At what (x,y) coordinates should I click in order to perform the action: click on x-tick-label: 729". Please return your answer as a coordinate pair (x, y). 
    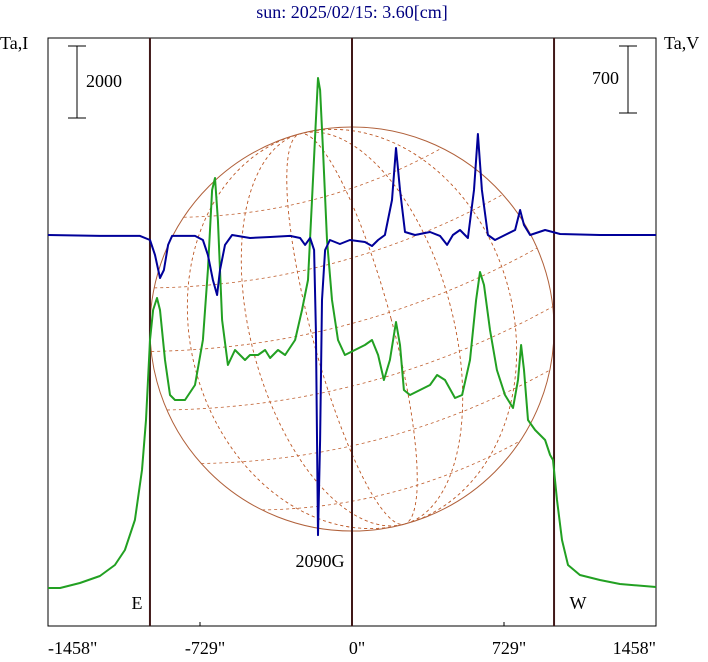
    Looking at the image, I should click on (509, 648).